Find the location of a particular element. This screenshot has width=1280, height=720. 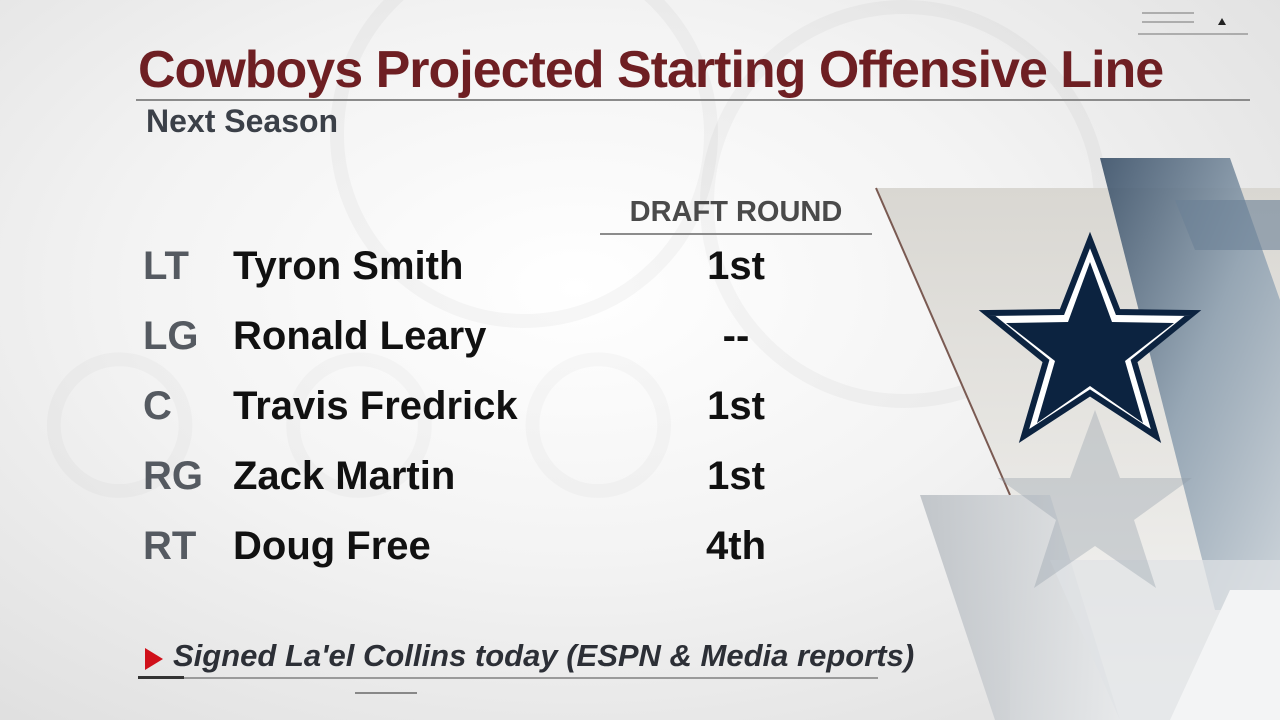

column-header-divider is located at coordinates (736, 234).